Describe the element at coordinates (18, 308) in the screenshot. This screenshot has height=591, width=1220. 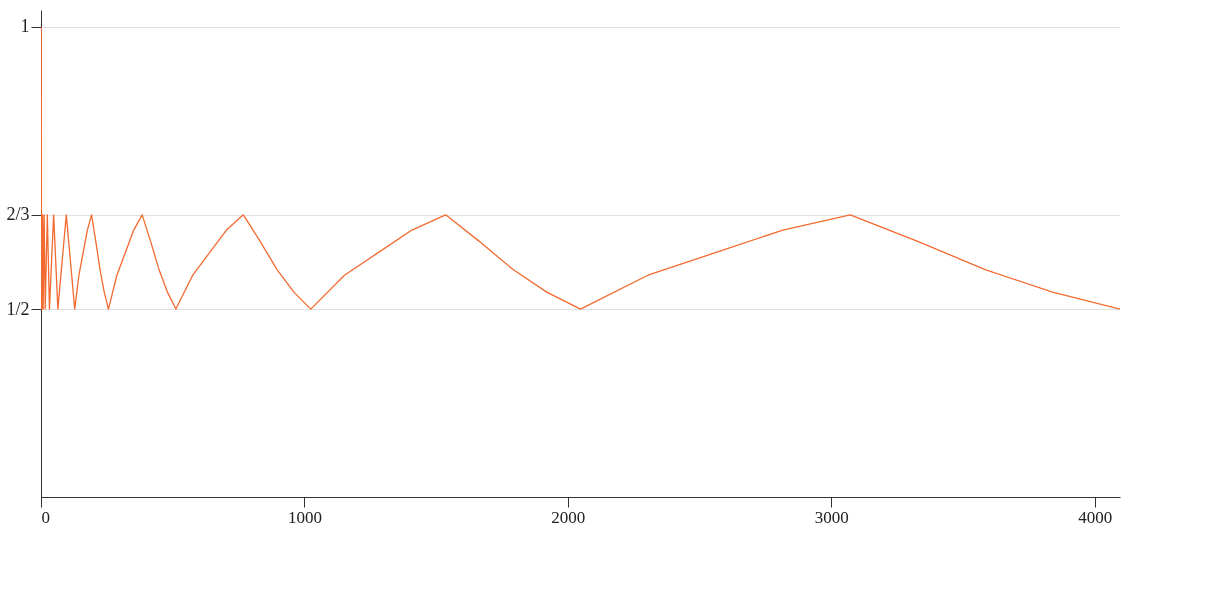
I see `y-tick-label: 1/2` at that location.